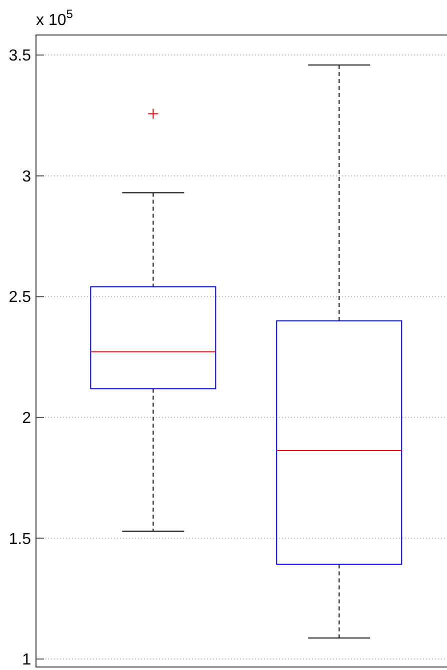 The image size is (447, 670). What do you see at coordinates (55, 18) in the screenshot?
I see `text: x 10$^{5}$` at bounding box center [55, 18].